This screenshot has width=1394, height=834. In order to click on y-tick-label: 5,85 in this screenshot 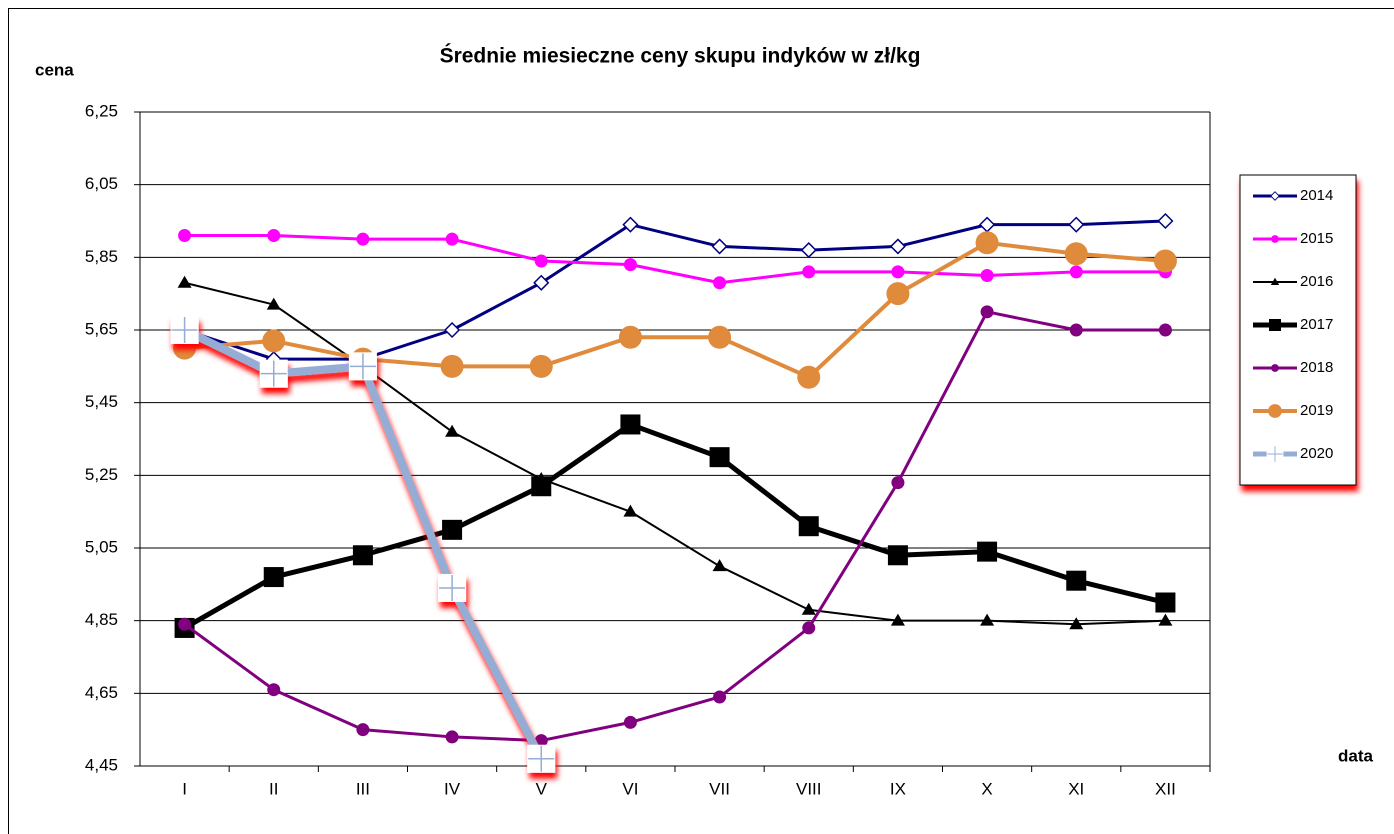, I will do `click(101, 256)`.